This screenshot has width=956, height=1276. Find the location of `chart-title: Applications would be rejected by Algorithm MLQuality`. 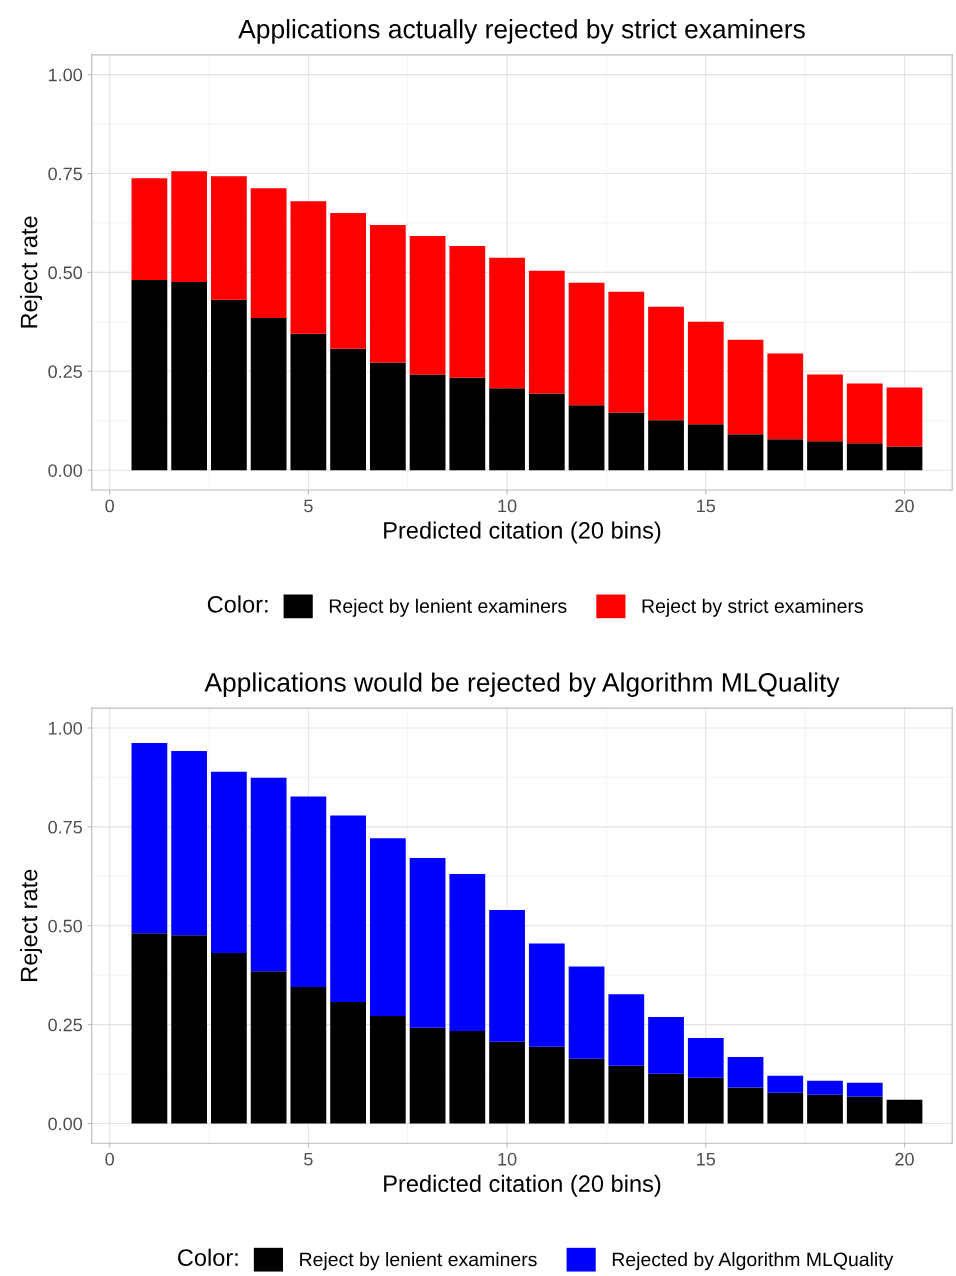

chart-title: Applications would be rejected by Algorithm MLQuality is located at coordinates (522, 684).